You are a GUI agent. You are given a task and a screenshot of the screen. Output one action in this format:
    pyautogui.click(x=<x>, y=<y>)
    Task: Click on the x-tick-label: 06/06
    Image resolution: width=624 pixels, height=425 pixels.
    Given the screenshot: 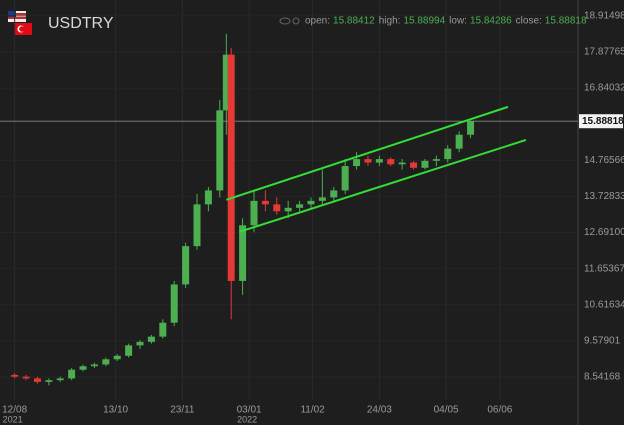 What is the action you would take?
    pyautogui.click(x=499, y=410)
    